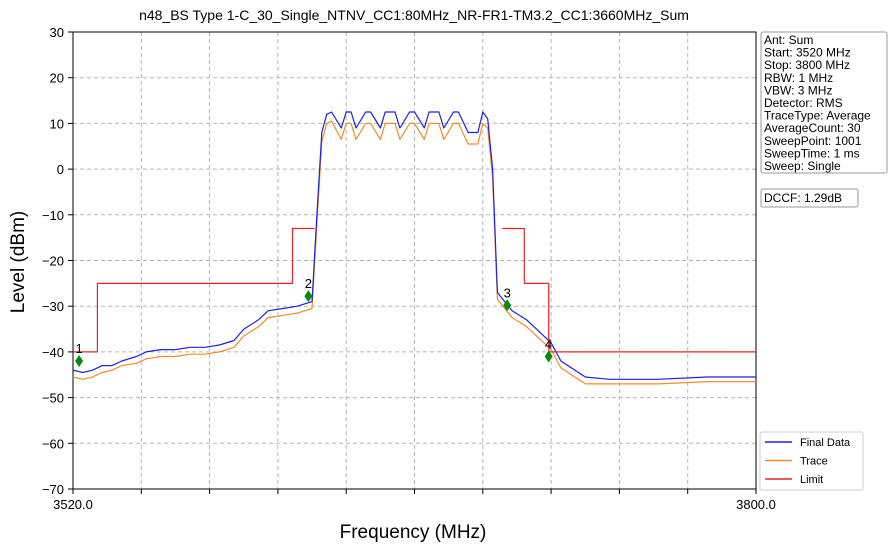 The image size is (891, 544). Describe the element at coordinates (825, 443) in the screenshot. I see `legend-label: Final Data` at that location.